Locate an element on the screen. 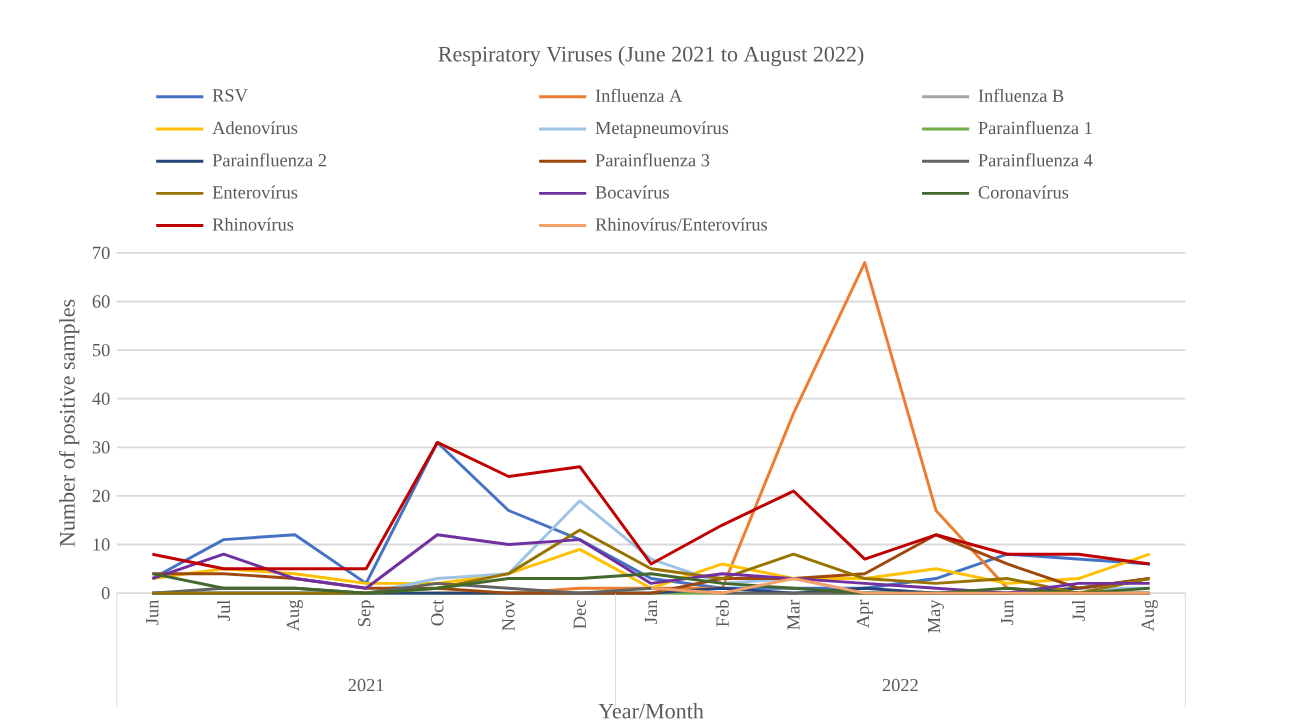 The width and height of the screenshot is (1309, 726). x-tick-label: Nov is located at coordinates (508, 615).